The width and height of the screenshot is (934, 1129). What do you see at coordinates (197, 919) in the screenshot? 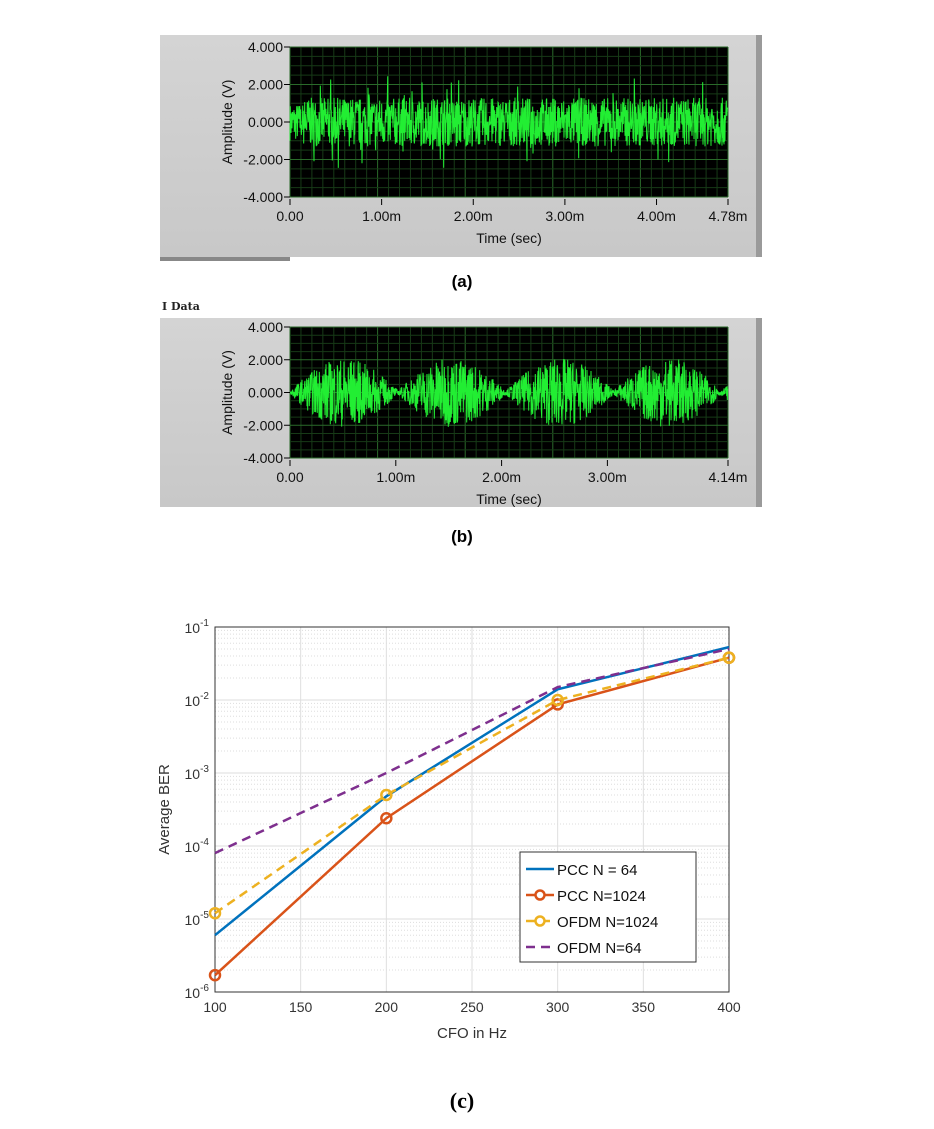
I see `y-tick-label: 10⁻⁵` at bounding box center [197, 919].